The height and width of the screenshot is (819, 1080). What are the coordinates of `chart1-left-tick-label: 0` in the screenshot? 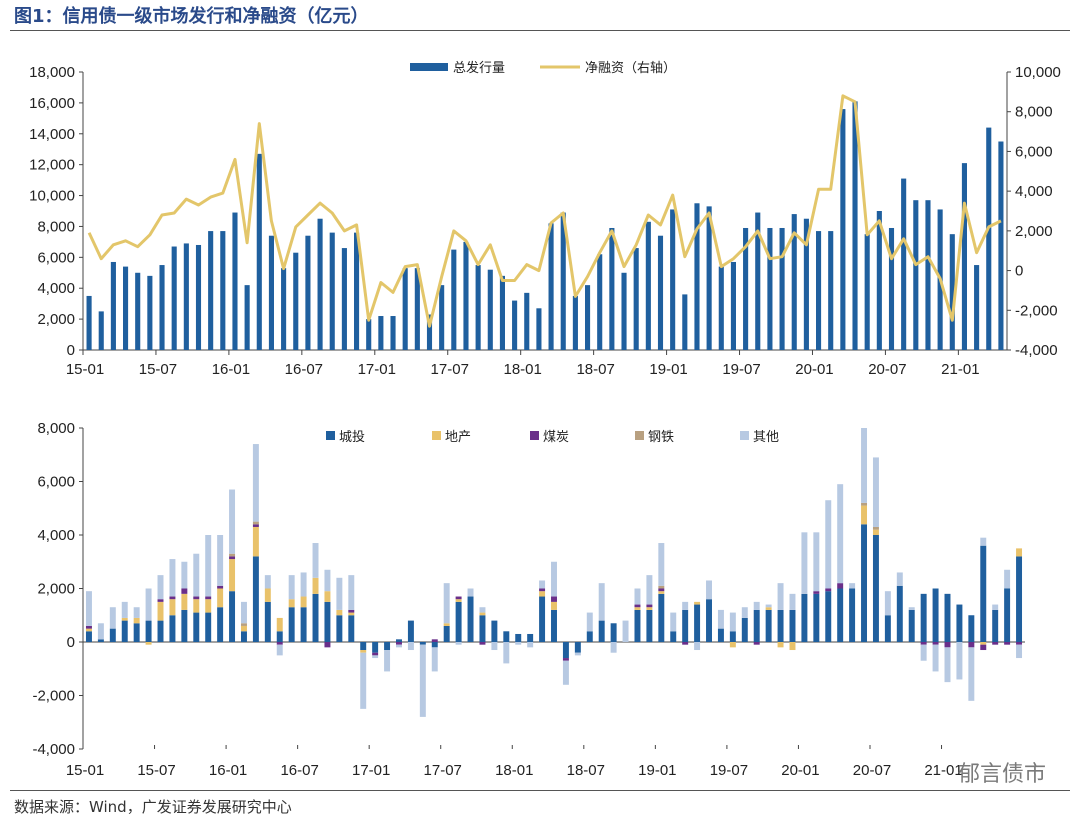 It's located at (71, 350).